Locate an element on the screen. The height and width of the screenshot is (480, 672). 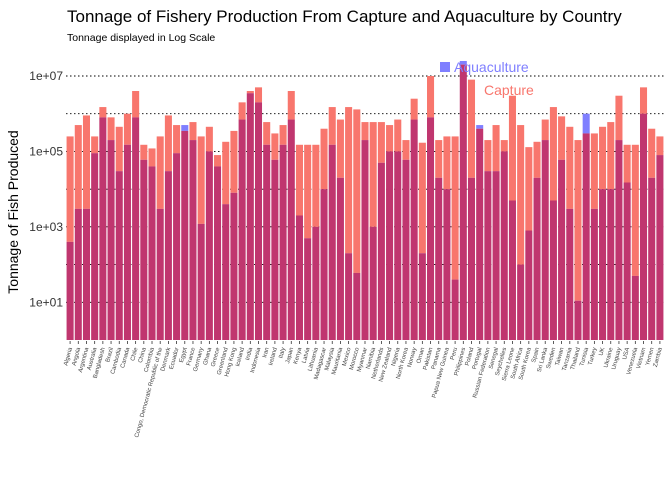
x-tick-label: France is located at coordinates (191, 356).